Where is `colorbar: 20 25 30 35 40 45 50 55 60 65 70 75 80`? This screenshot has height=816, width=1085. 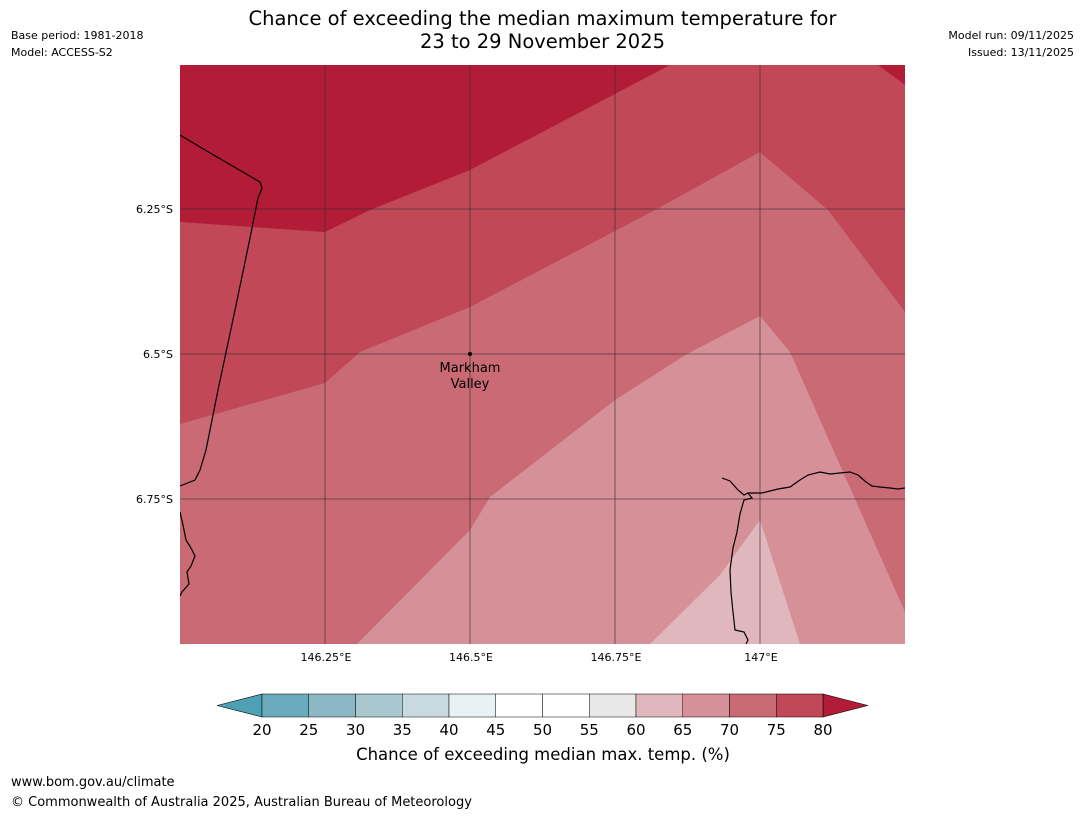
colorbar: 20 25 30 35 40 45 50 55 60 65 70 75 80 is located at coordinates (542, 716).